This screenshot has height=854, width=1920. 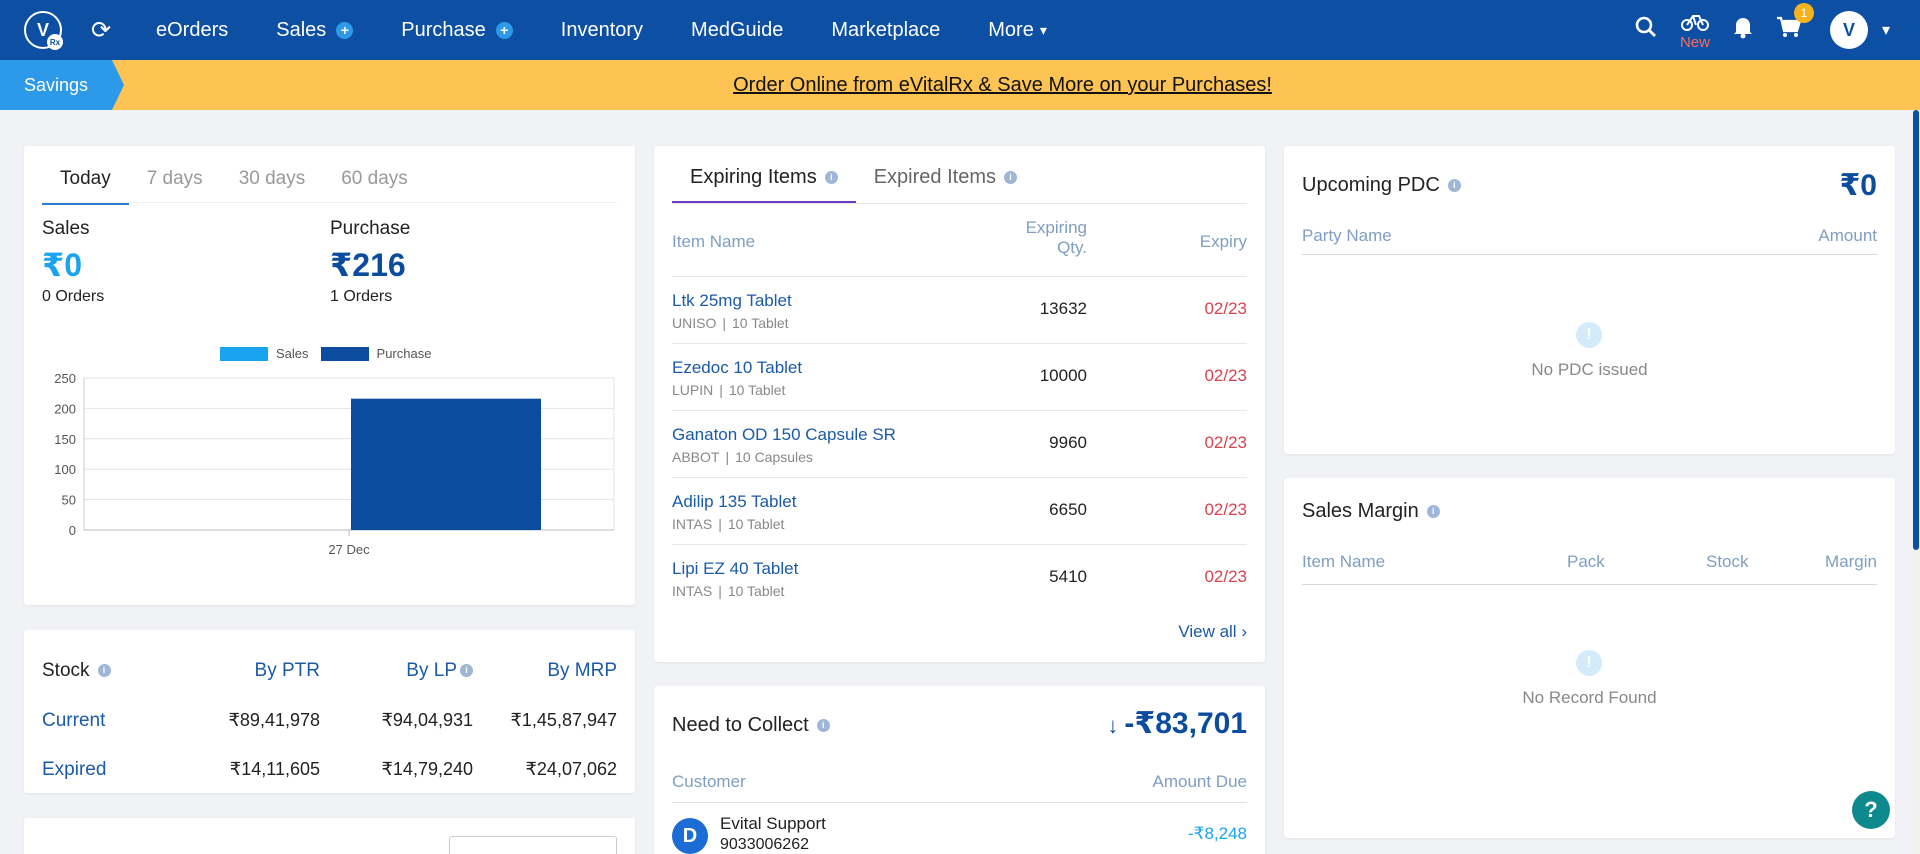 What do you see at coordinates (1743, 30) in the screenshot?
I see `bell-icon` at bounding box center [1743, 30].